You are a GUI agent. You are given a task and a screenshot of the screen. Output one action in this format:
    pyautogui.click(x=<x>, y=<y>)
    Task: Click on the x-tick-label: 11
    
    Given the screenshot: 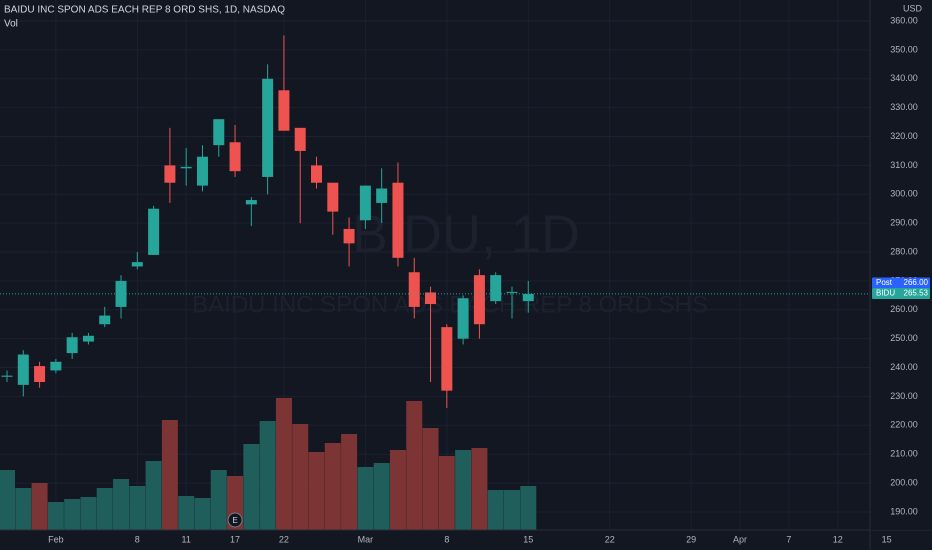 What is the action you would take?
    pyautogui.click(x=186, y=539)
    